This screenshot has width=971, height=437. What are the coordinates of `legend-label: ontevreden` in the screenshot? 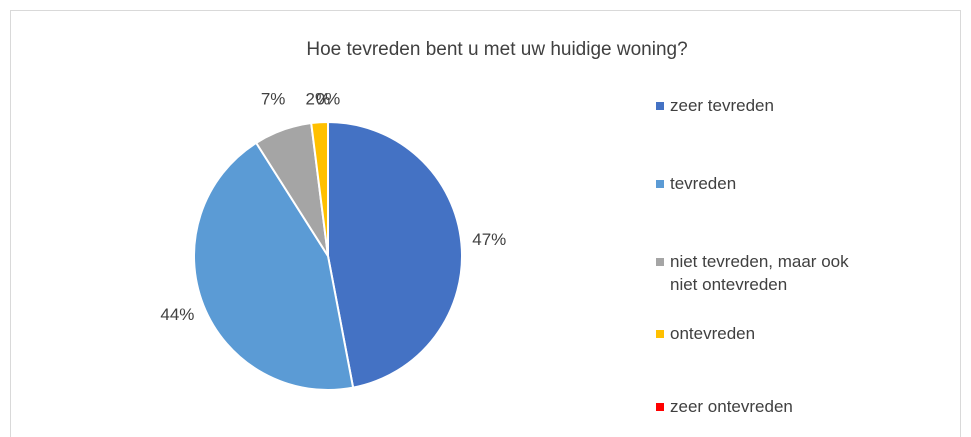 It's located at (713, 333).